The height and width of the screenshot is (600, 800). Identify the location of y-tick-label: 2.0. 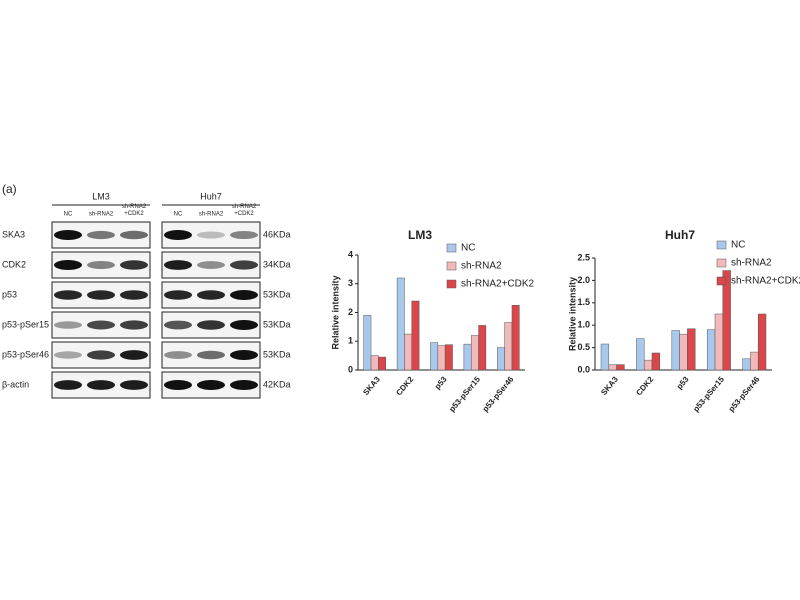
(583, 280).